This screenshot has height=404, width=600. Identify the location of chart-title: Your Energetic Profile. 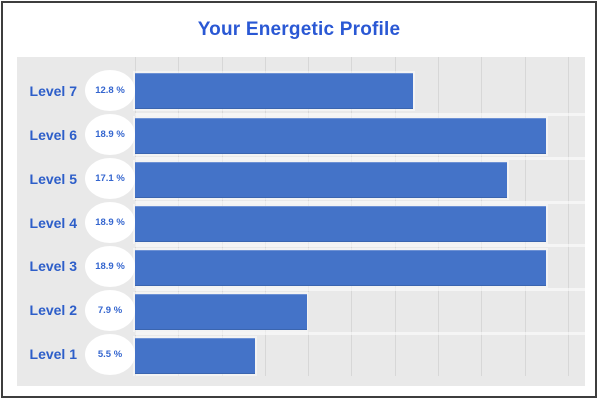
(299, 29).